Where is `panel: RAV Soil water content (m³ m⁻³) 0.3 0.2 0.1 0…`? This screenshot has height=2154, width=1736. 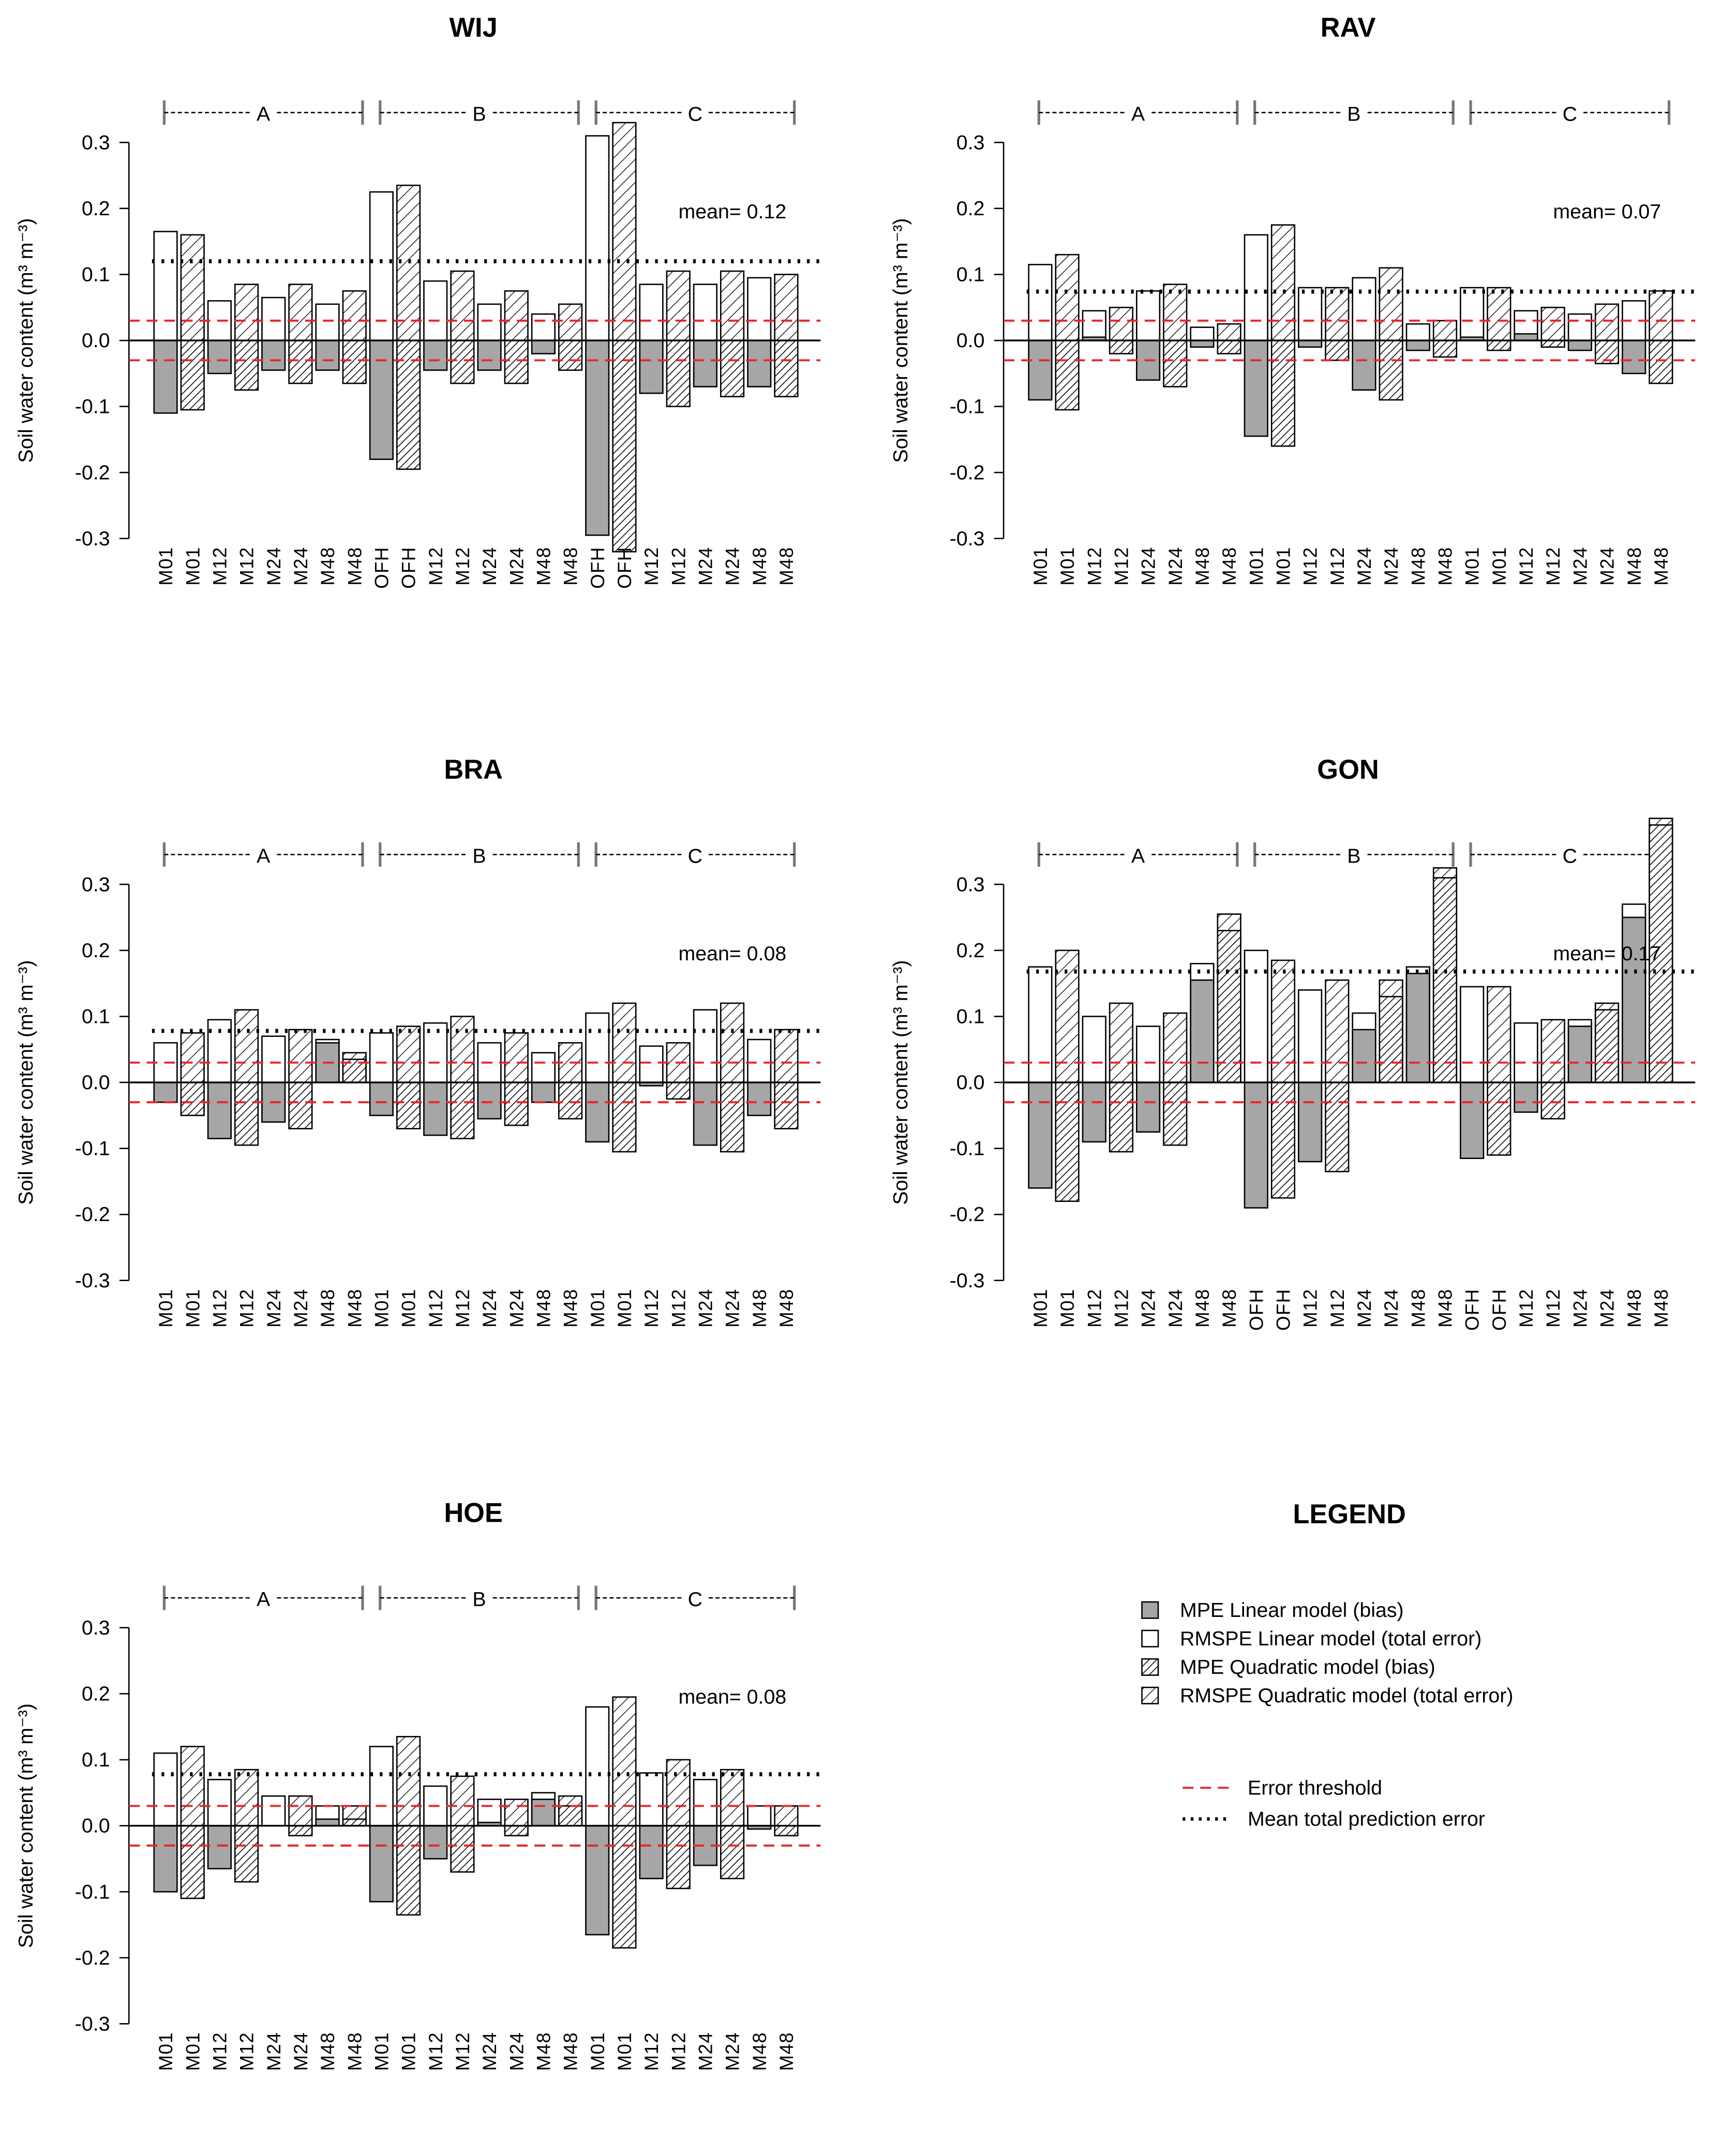 panel: RAV Soil water content (m³ m⁻³) 0.3 0.2 0.1 0… is located at coordinates (1292, 300).